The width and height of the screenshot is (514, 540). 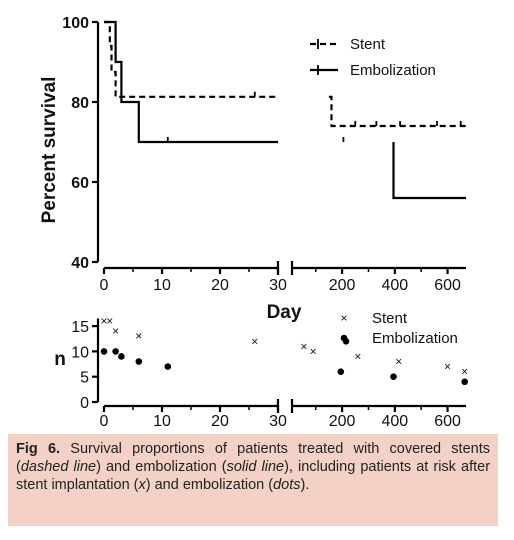 I want to click on y-tick-label: 60, so click(x=80, y=183).